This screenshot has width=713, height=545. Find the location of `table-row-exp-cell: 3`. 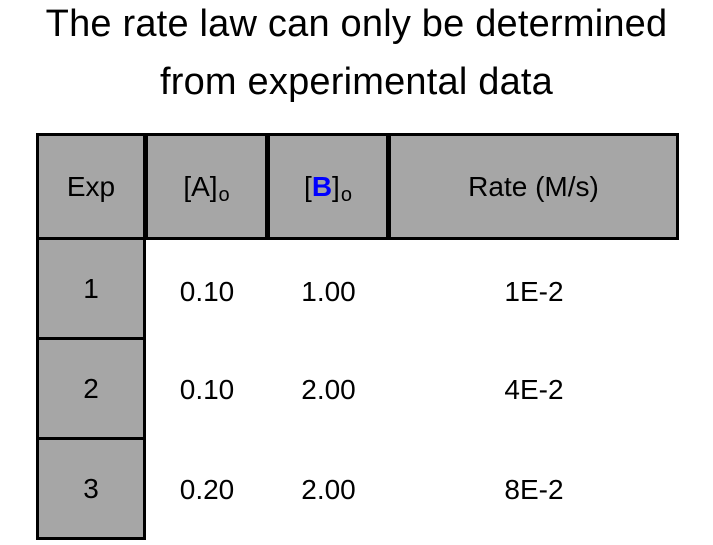

table-row-exp-cell: 3 is located at coordinates (91, 490).